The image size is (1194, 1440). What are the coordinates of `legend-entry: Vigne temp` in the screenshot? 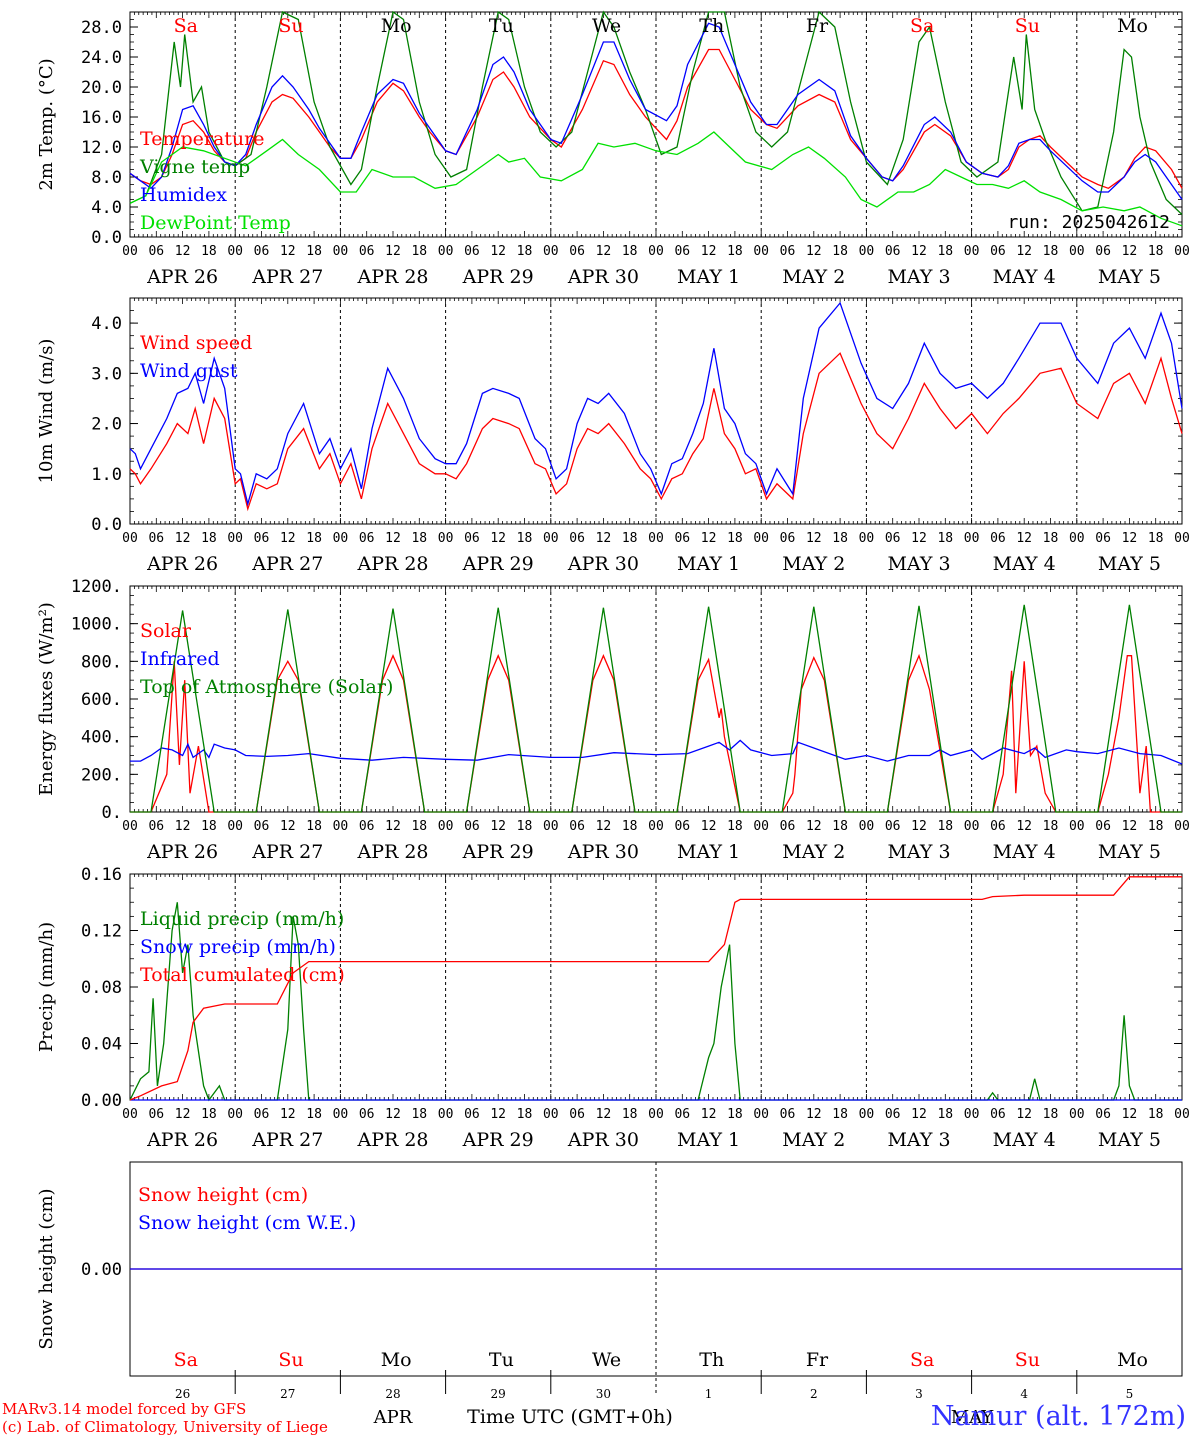 It's located at (194, 167).